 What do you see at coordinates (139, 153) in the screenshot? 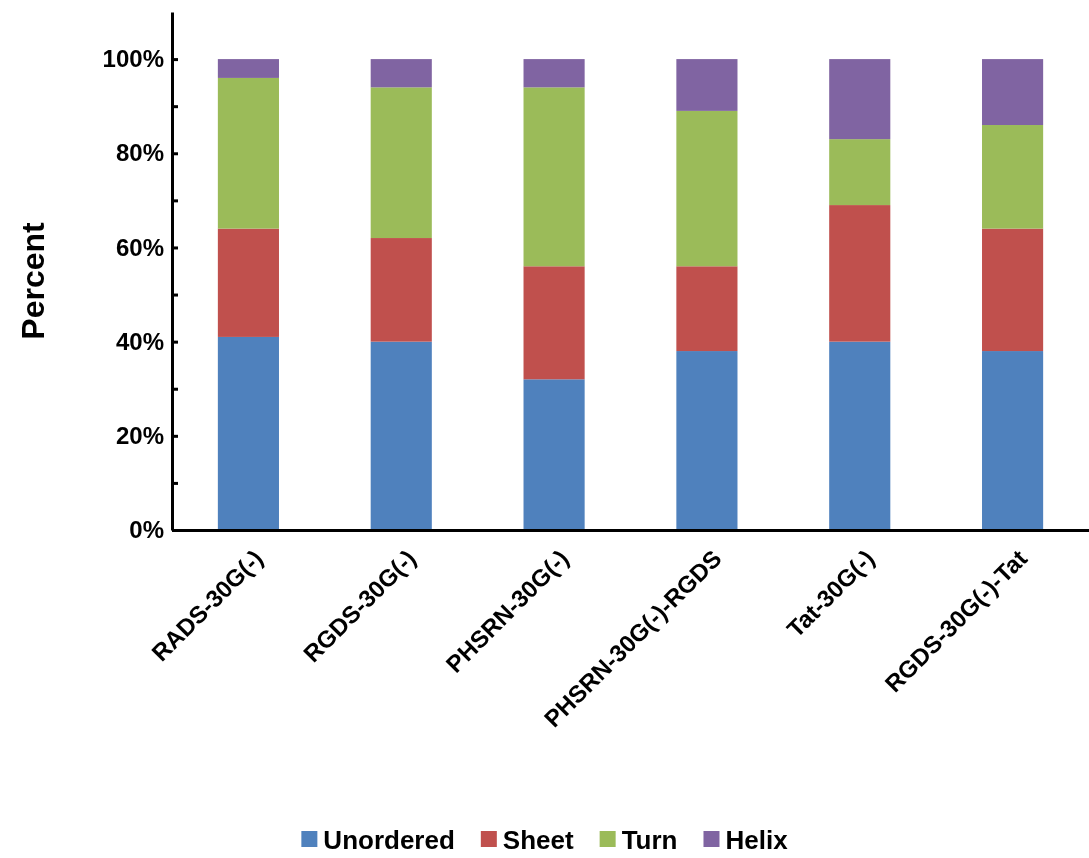
I see `y-tick-label: 80%` at bounding box center [139, 153].